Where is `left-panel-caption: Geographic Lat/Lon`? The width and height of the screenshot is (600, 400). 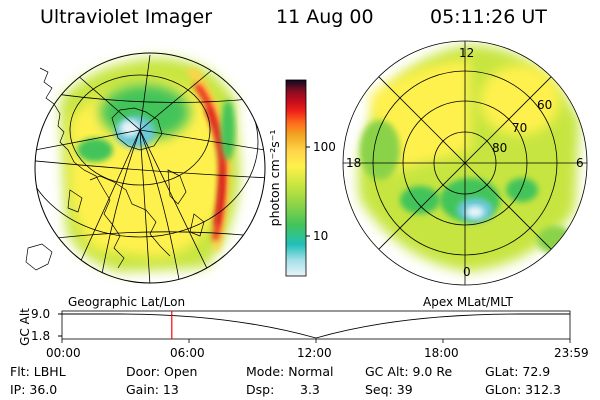
left-panel-caption: Geographic Lat/Lon is located at coordinates (127, 302).